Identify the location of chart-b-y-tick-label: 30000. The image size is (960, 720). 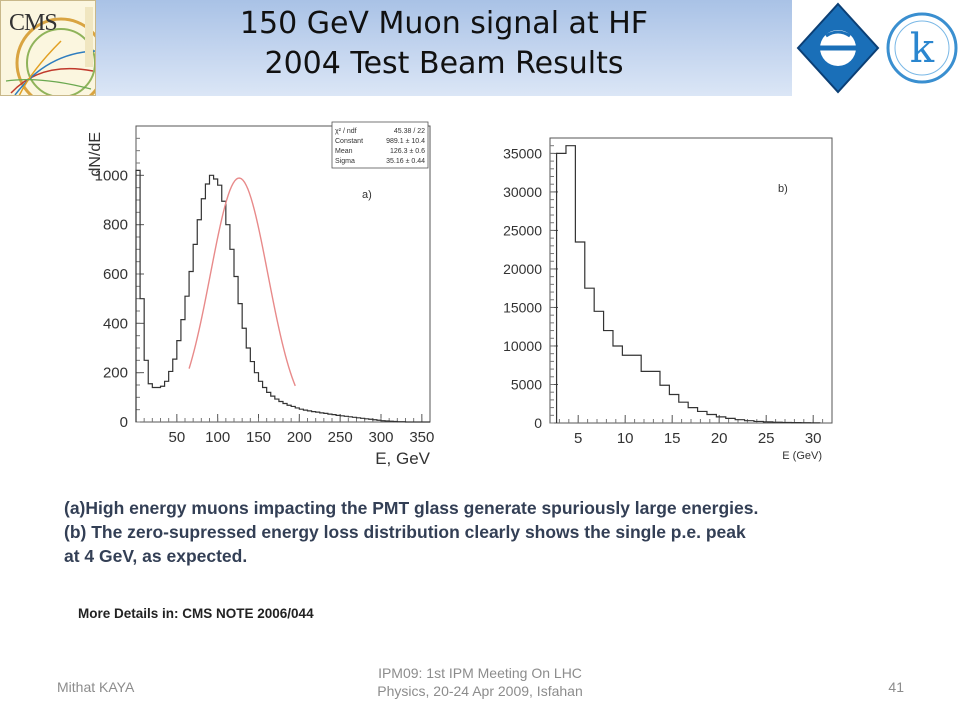
(522, 192).